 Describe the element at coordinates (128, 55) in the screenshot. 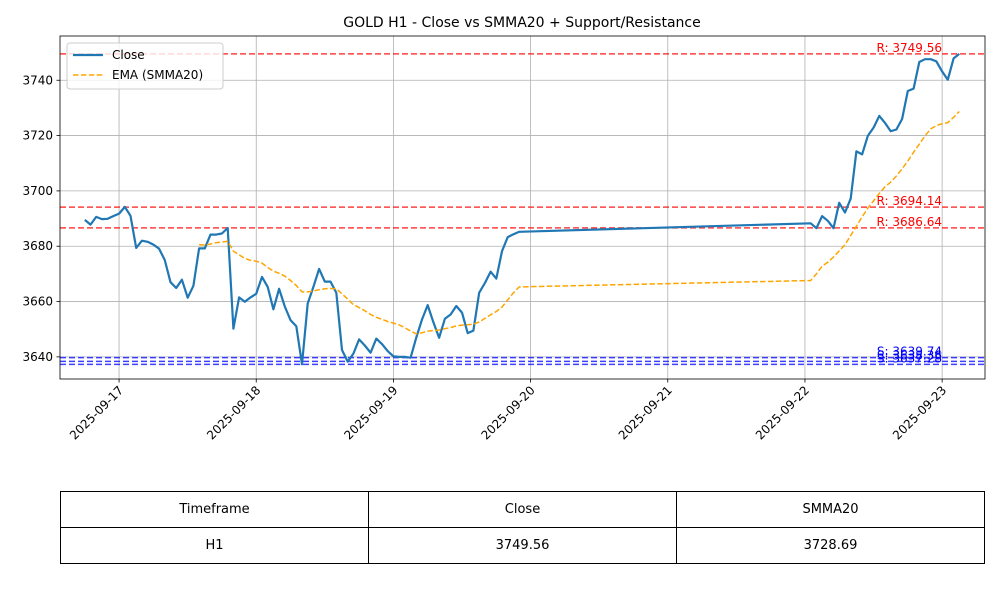

I see `legend-label: Close` at that location.